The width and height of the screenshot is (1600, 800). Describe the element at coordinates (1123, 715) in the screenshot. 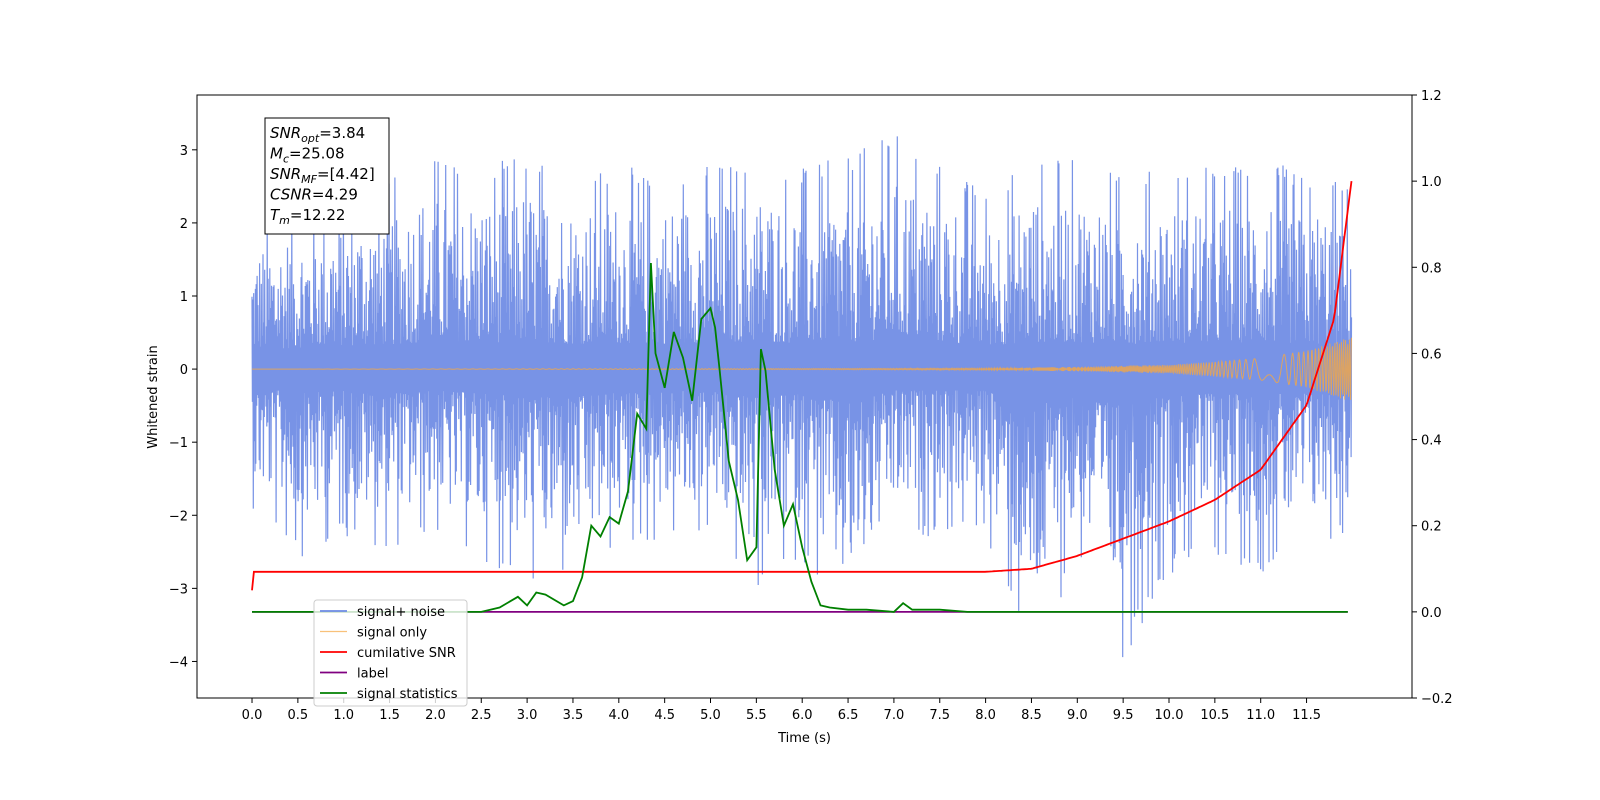

I see `x-tick-label: 9.5` at that location.